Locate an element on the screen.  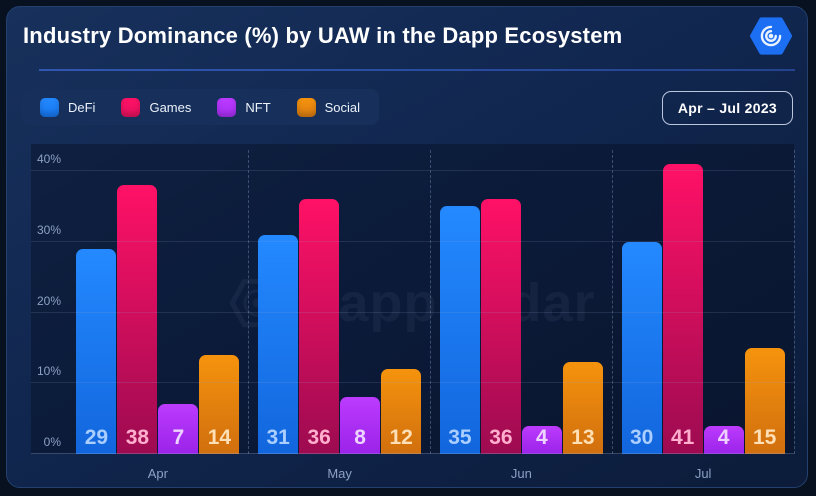
bar-group-apr: 29 38 7 14 is located at coordinates (158, 299).